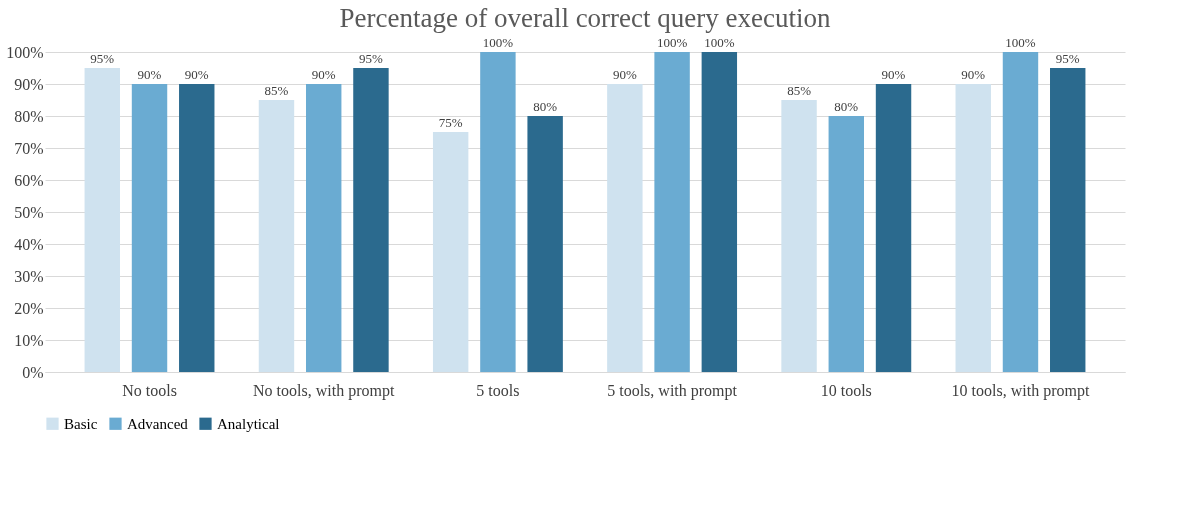 The width and height of the screenshot is (1191, 507). I want to click on legend-label: Analytical, so click(248, 423).